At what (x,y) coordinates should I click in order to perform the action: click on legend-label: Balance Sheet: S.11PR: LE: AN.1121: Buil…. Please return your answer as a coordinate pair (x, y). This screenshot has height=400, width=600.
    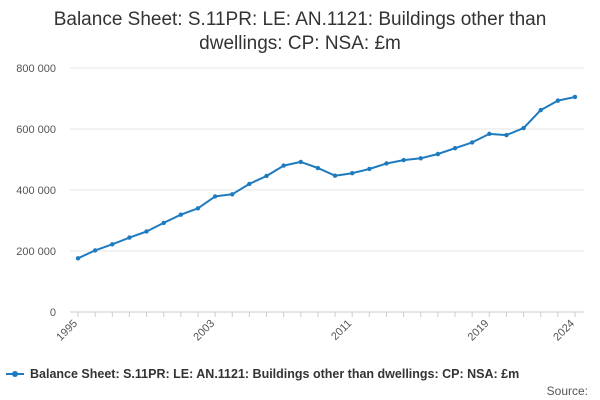
    Looking at the image, I should click on (275, 374).